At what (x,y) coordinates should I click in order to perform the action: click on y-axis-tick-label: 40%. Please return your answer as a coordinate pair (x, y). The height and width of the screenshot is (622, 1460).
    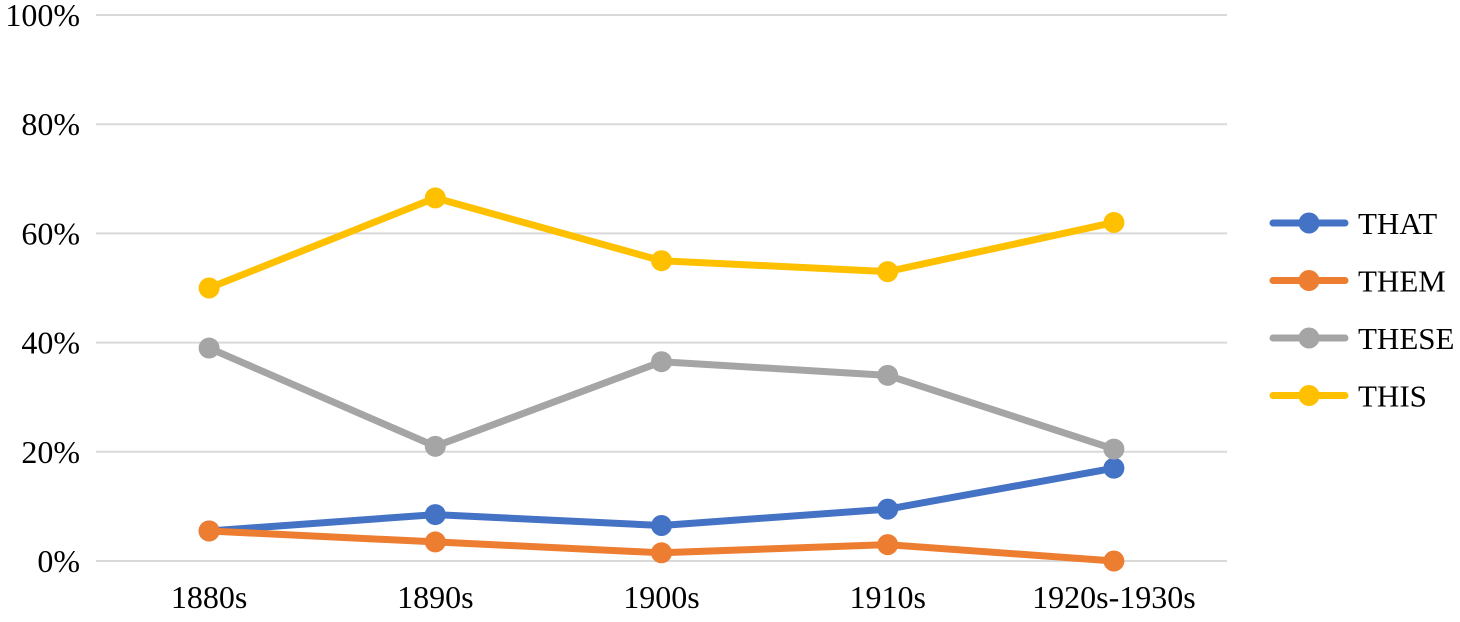
    Looking at the image, I should click on (50, 343).